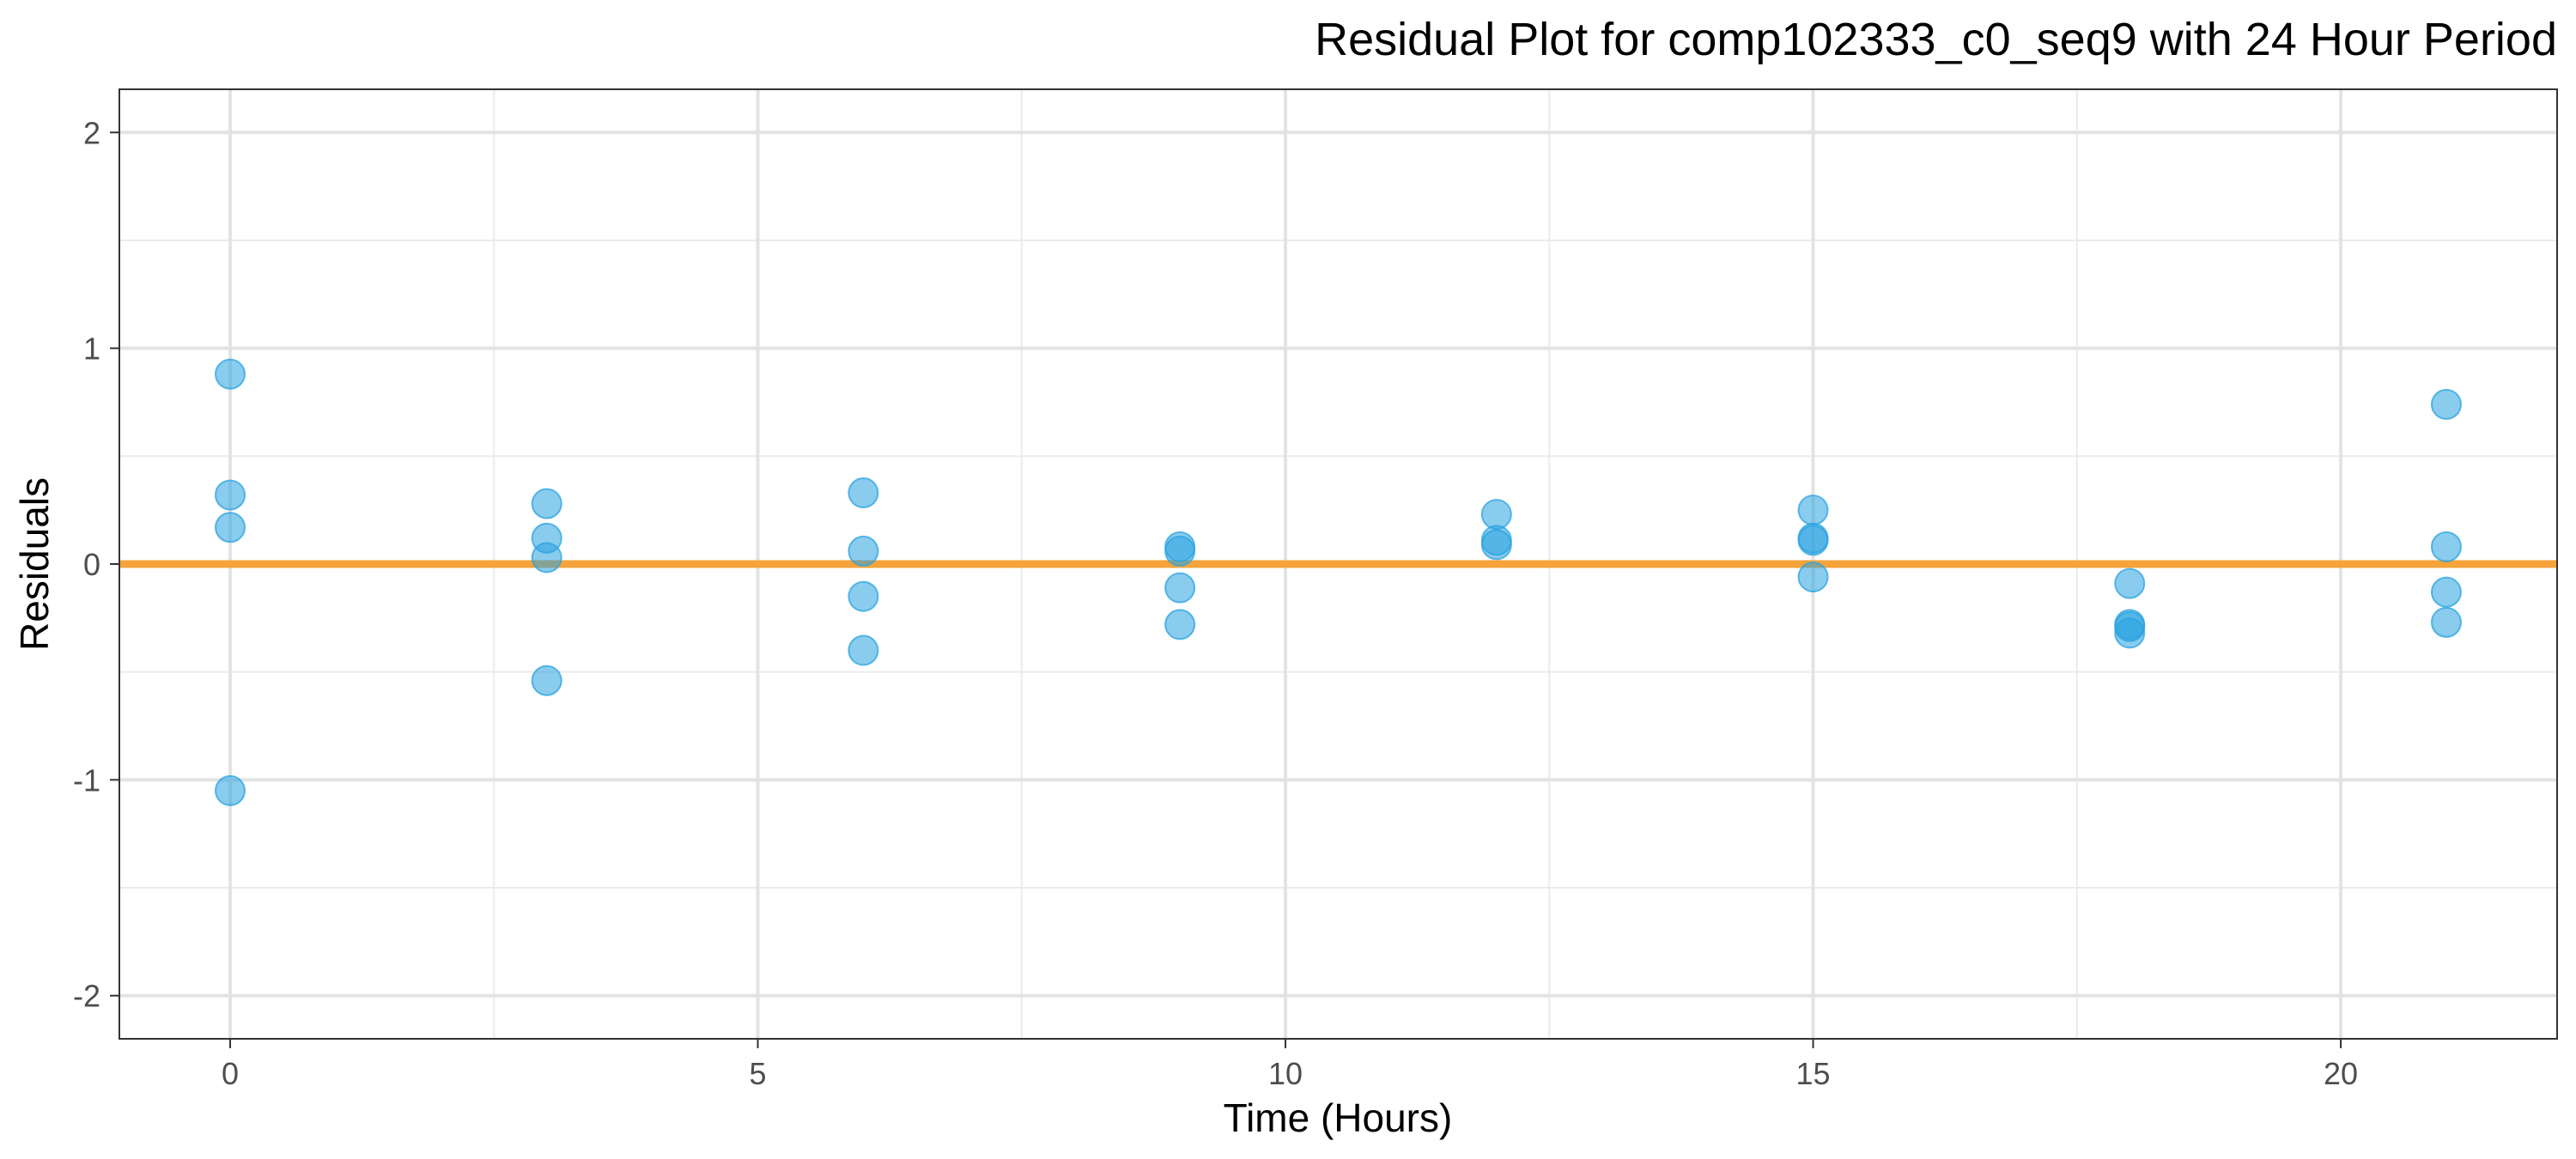 Image resolution: width=2576 pixels, height=1159 pixels. What do you see at coordinates (230, 1074) in the screenshot?
I see `x-tick-label: 0` at bounding box center [230, 1074].